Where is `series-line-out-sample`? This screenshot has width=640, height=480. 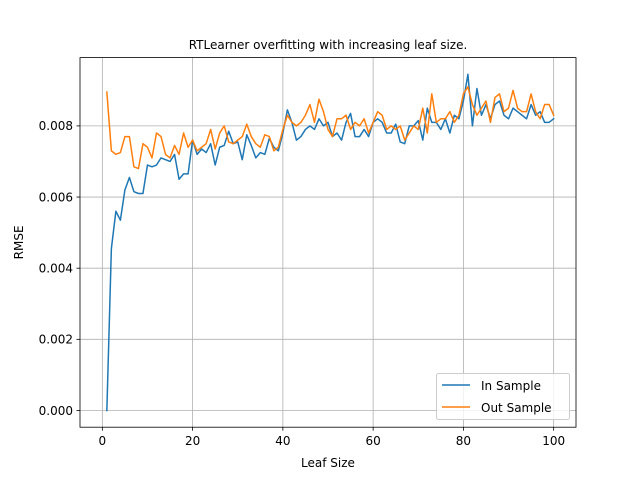
series-line-out-sample is located at coordinates (330, 128).